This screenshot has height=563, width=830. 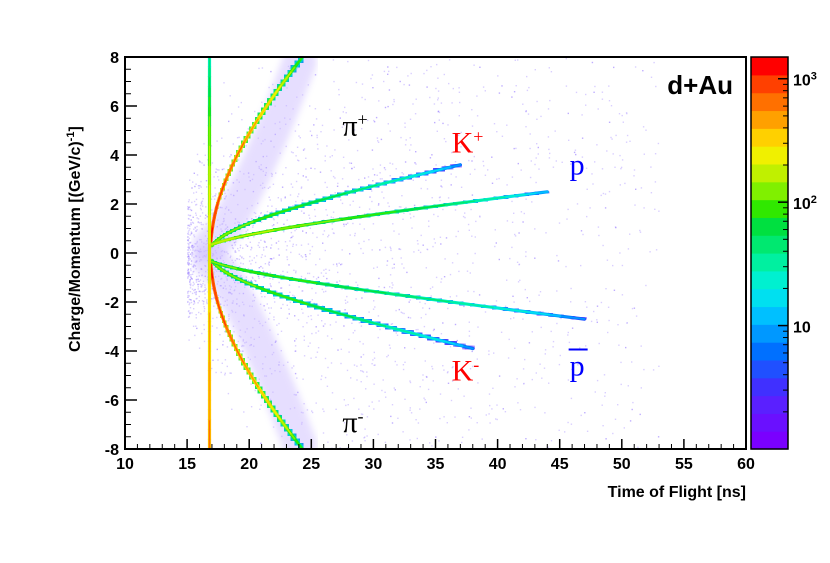 What do you see at coordinates (112, 352) in the screenshot?
I see `y-tick-label: -4` at bounding box center [112, 352].